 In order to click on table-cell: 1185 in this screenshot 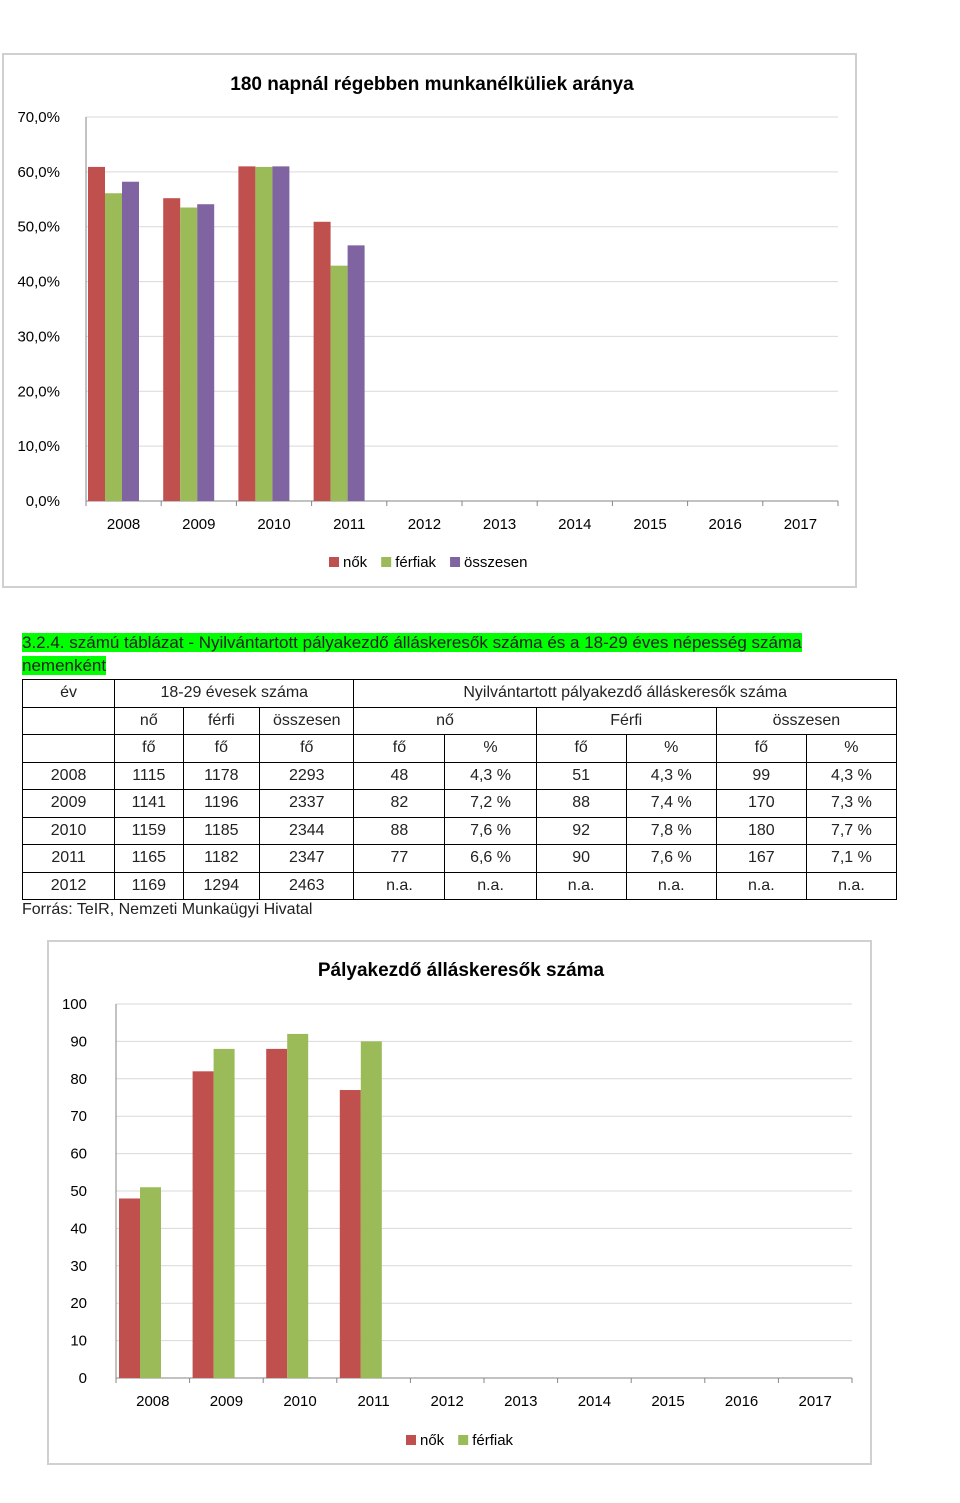, I will do `click(221, 830)`.